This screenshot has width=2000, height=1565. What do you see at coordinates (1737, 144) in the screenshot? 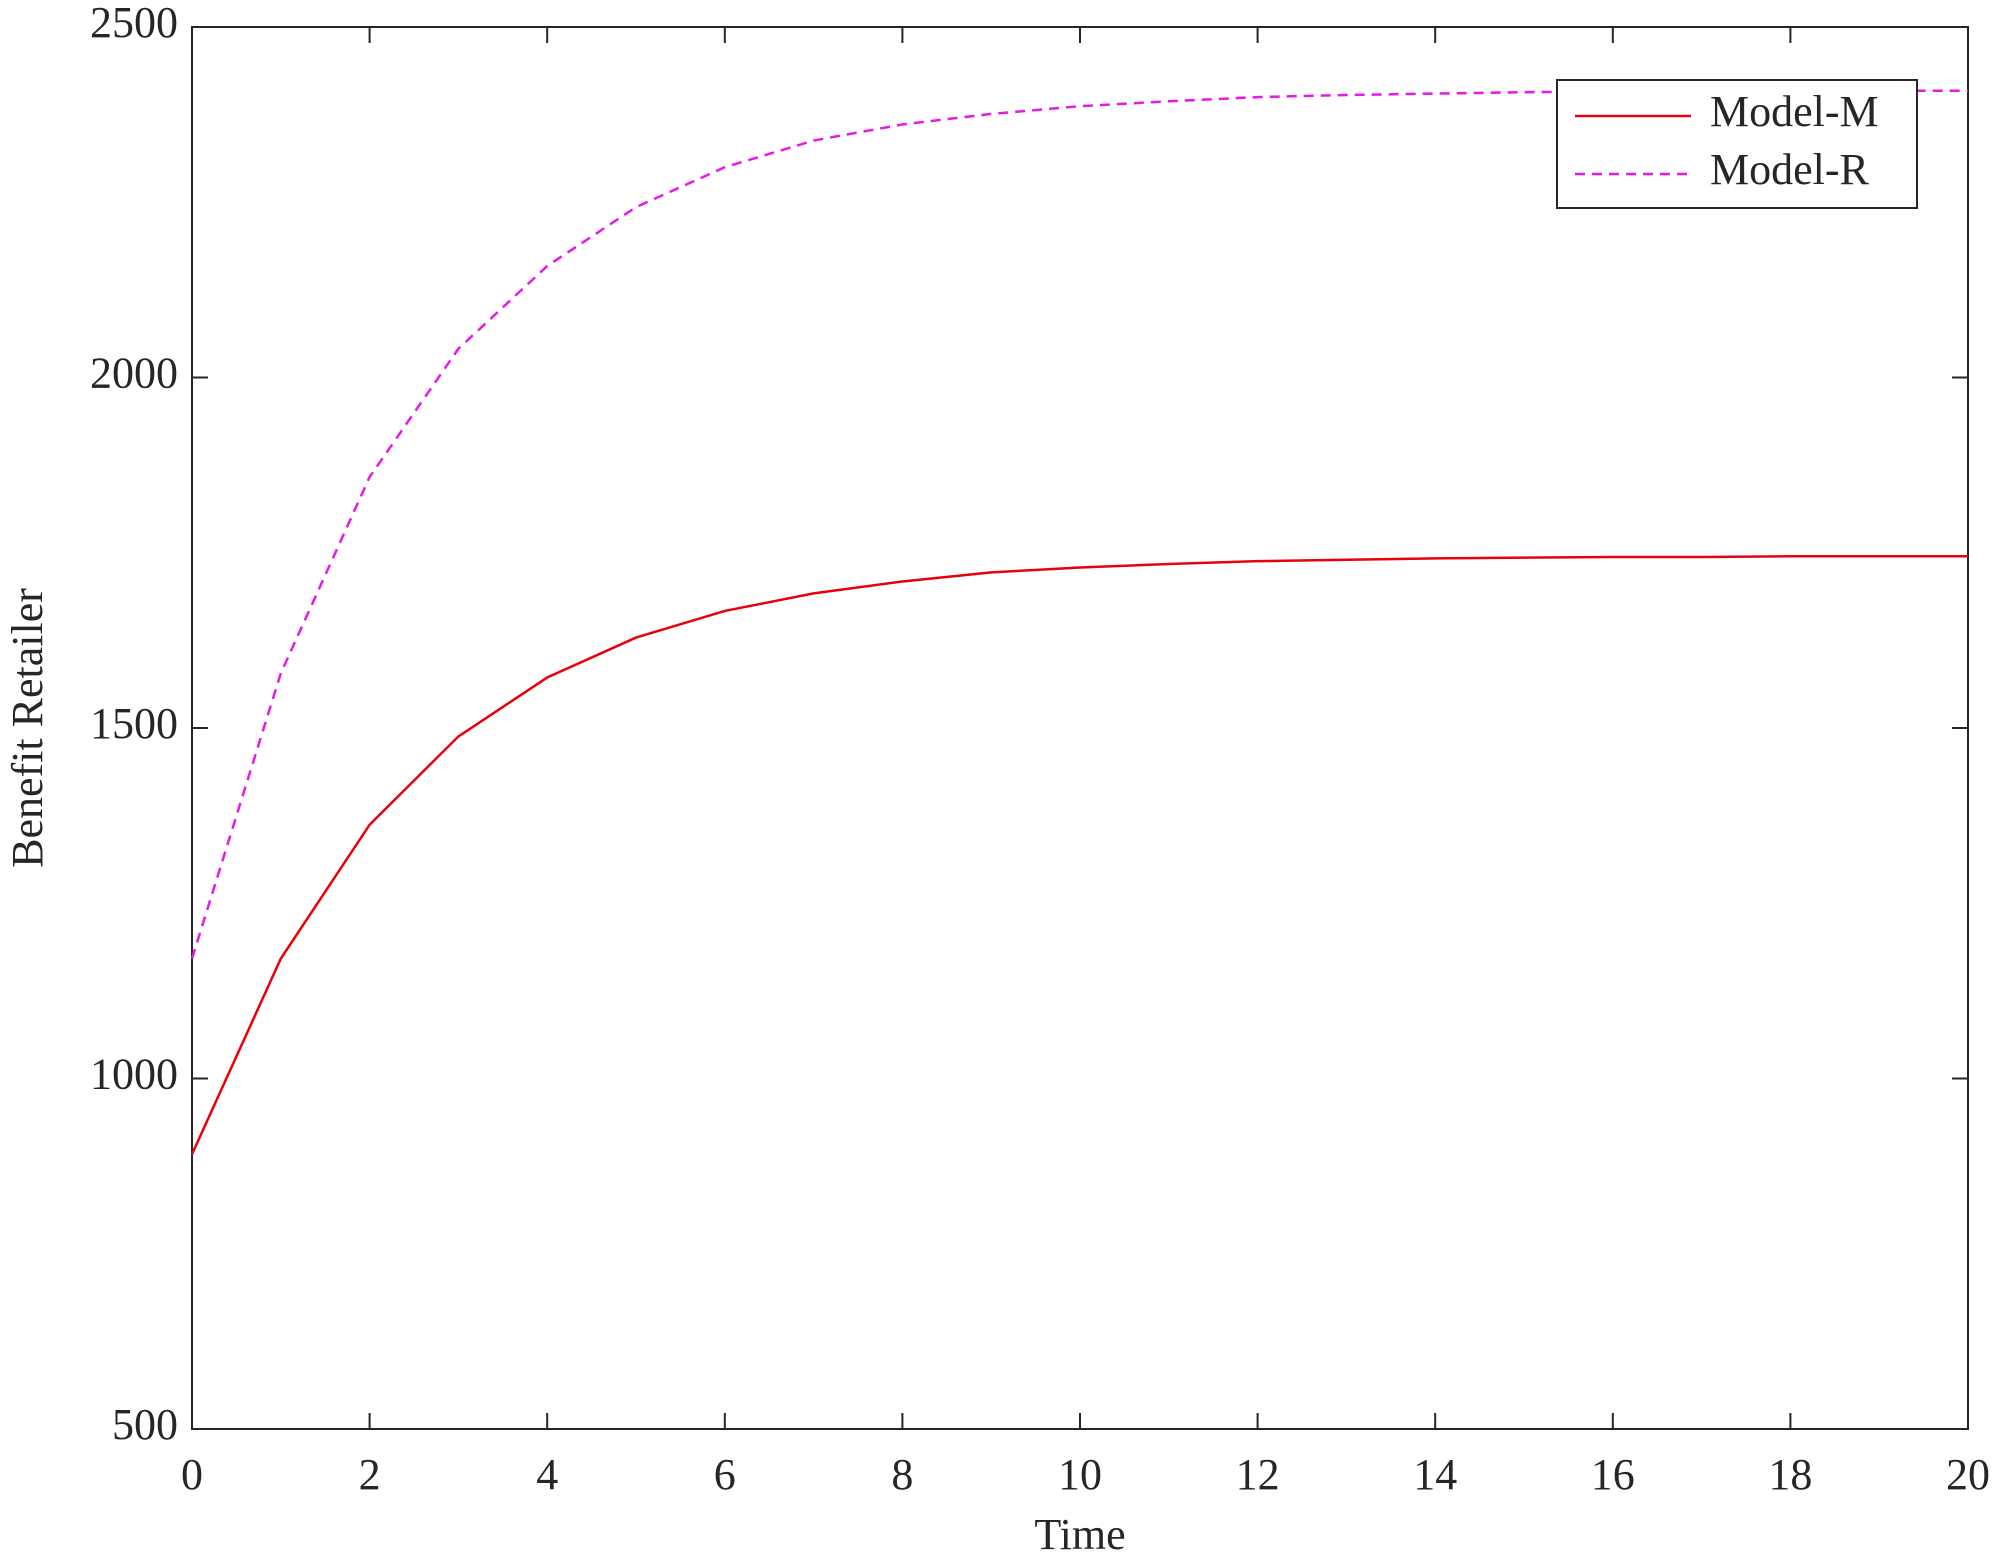
I see `legend-box` at bounding box center [1737, 144].